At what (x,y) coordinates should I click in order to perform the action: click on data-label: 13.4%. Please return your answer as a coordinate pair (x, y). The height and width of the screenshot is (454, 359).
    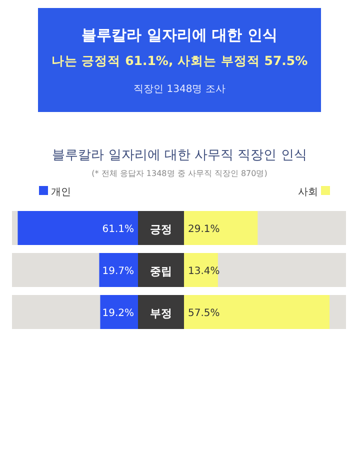
    Looking at the image, I should click on (204, 271).